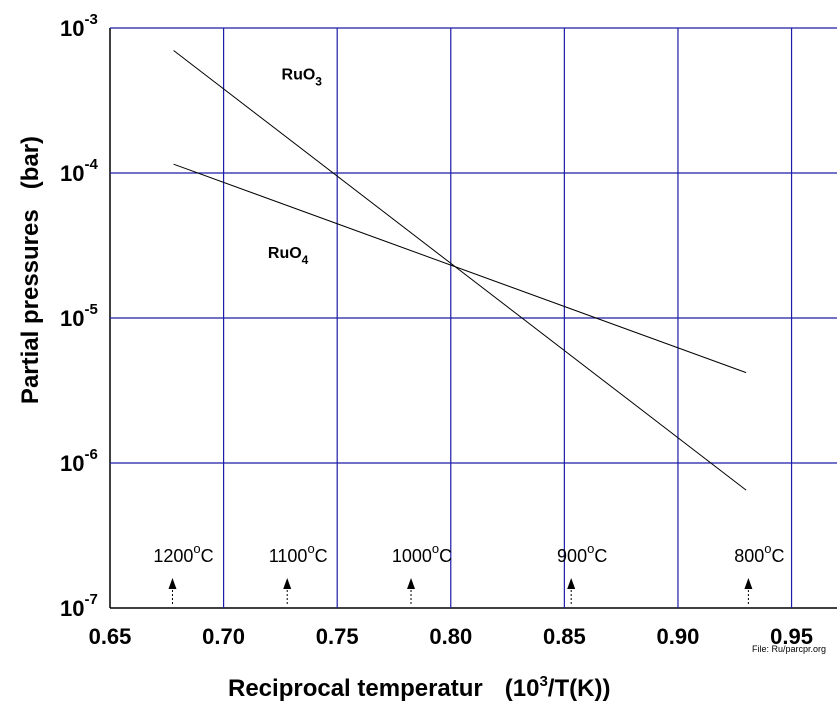 The height and width of the screenshot is (713, 837). Describe the element at coordinates (298, 573) in the screenshot. I see `temperature-marker: 1100oC` at that location.